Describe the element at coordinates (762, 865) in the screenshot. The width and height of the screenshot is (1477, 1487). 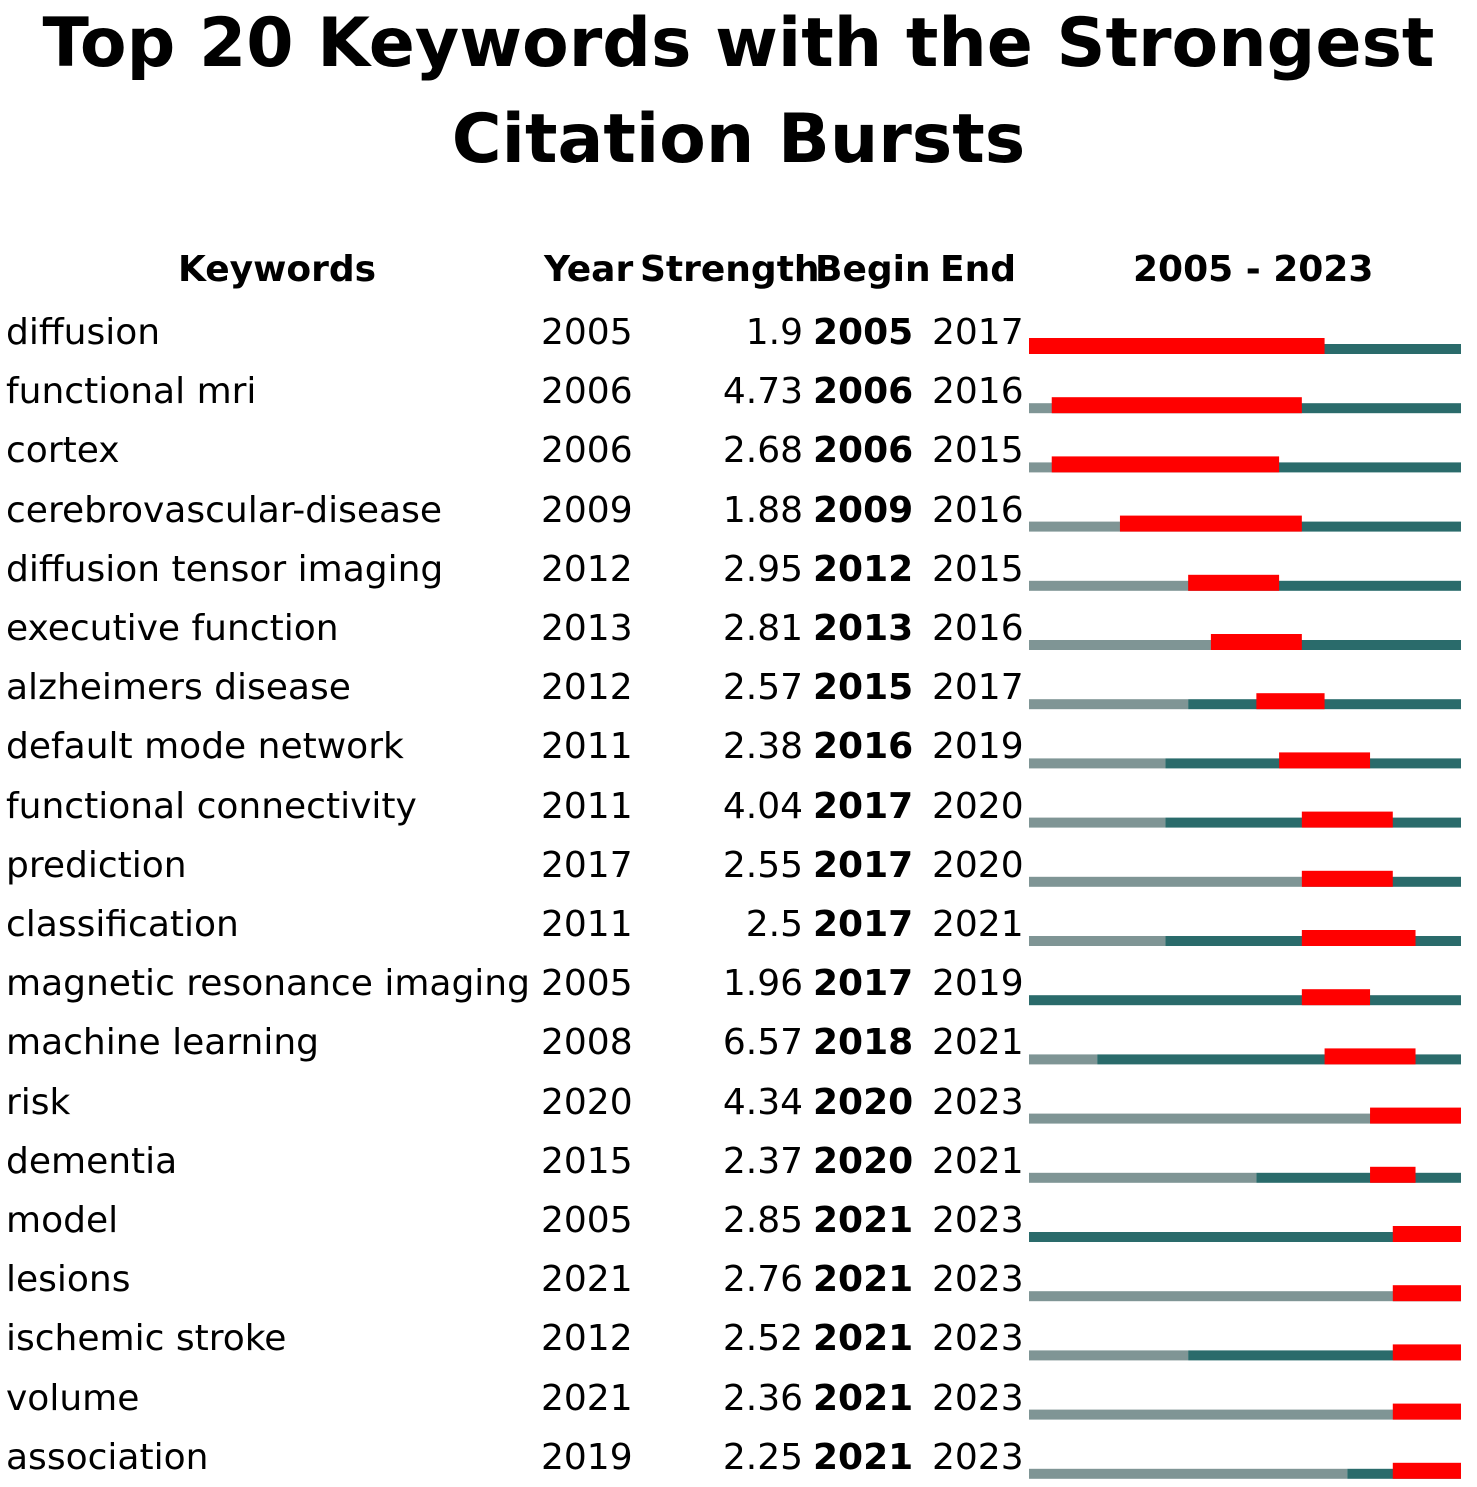
I see `strength-cell: 2.55` at that location.